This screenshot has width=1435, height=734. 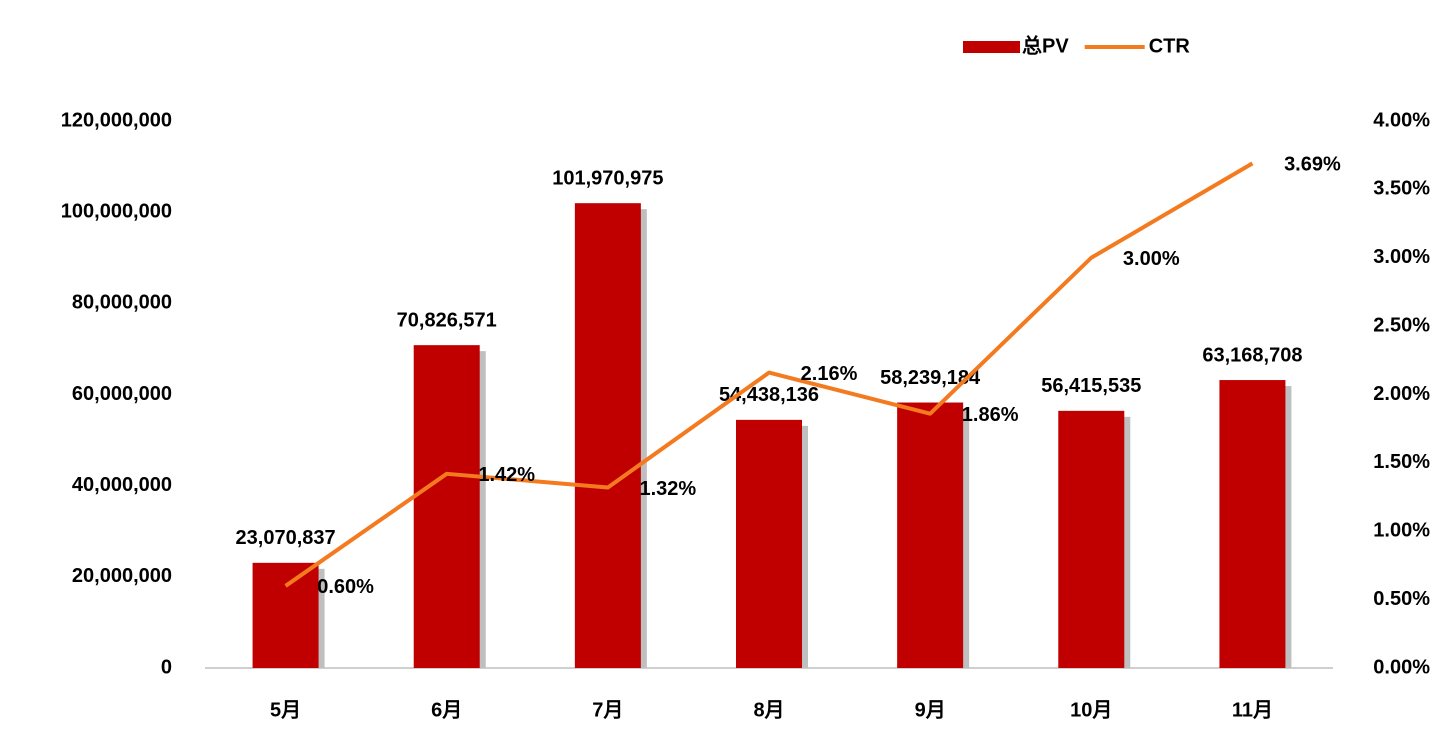 I want to click on x-tick-label: 6月, so click(x=446, y=710).